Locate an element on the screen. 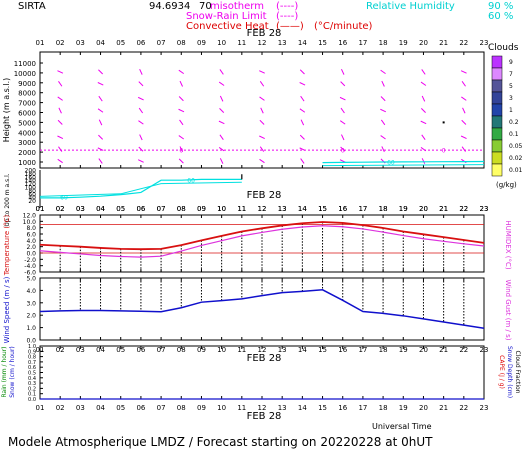 The height and width of the screenshot is (450, 528). panel4-bottom-hour-18: 18 is located at coordinates (383, 408).